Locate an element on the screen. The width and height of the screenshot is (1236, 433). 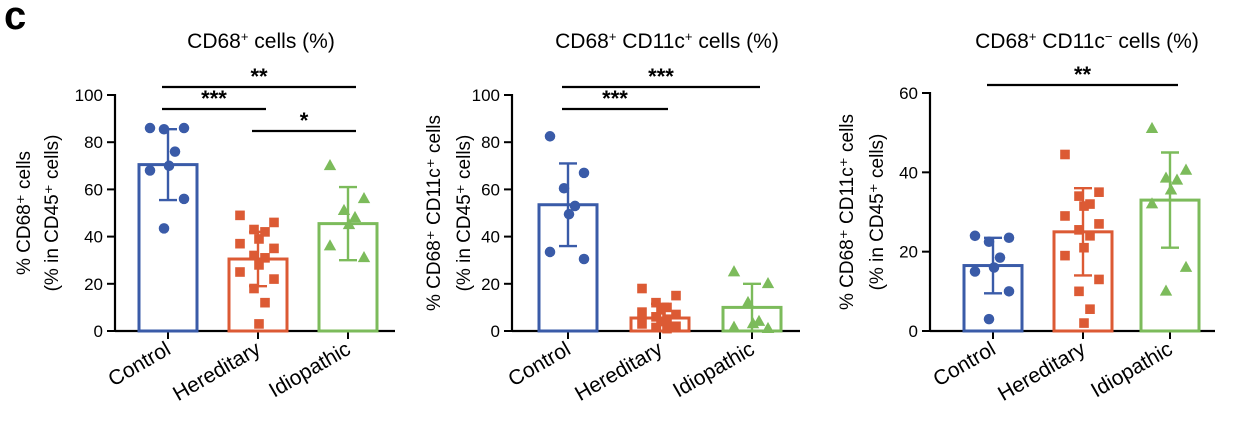
y-tick-label: 80 is located at coordinates (490, 142).